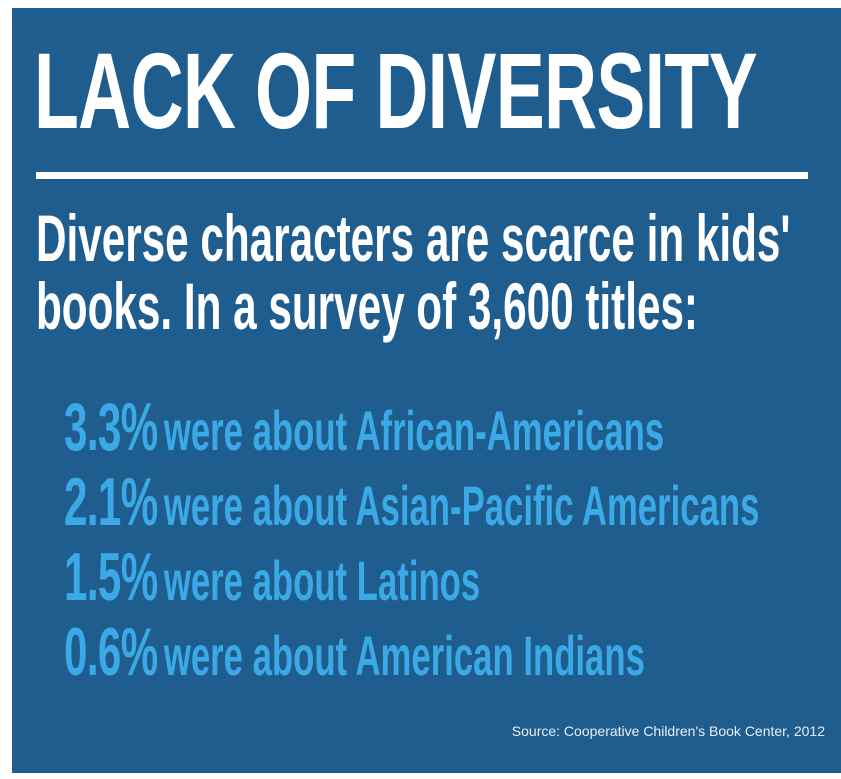  I want to click on intro-line-2: books. In a survey of 3,600 titles:, so click(367, 306).